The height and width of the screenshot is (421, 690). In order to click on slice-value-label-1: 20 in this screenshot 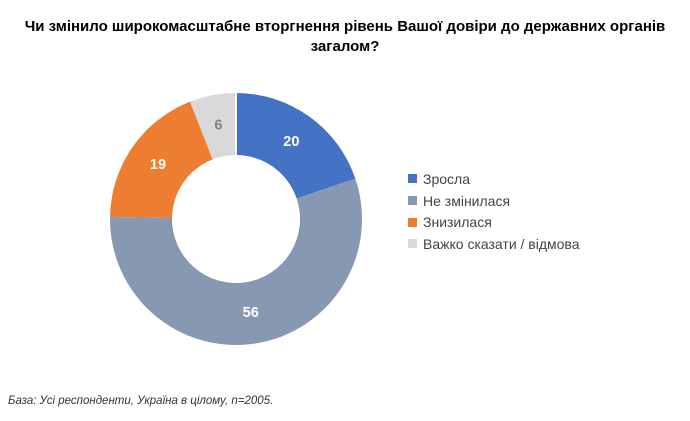, I will do `click(291, 142)`.